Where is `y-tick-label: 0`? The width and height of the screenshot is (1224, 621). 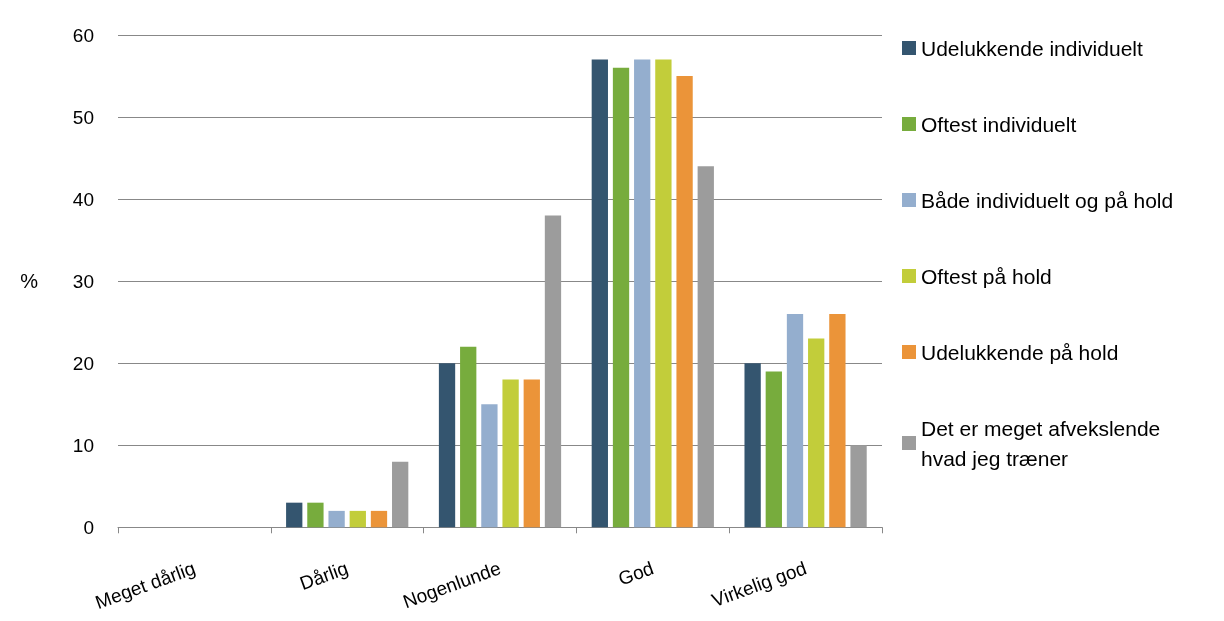
y-tick-label: 0 is located at coordinates (88, 527).